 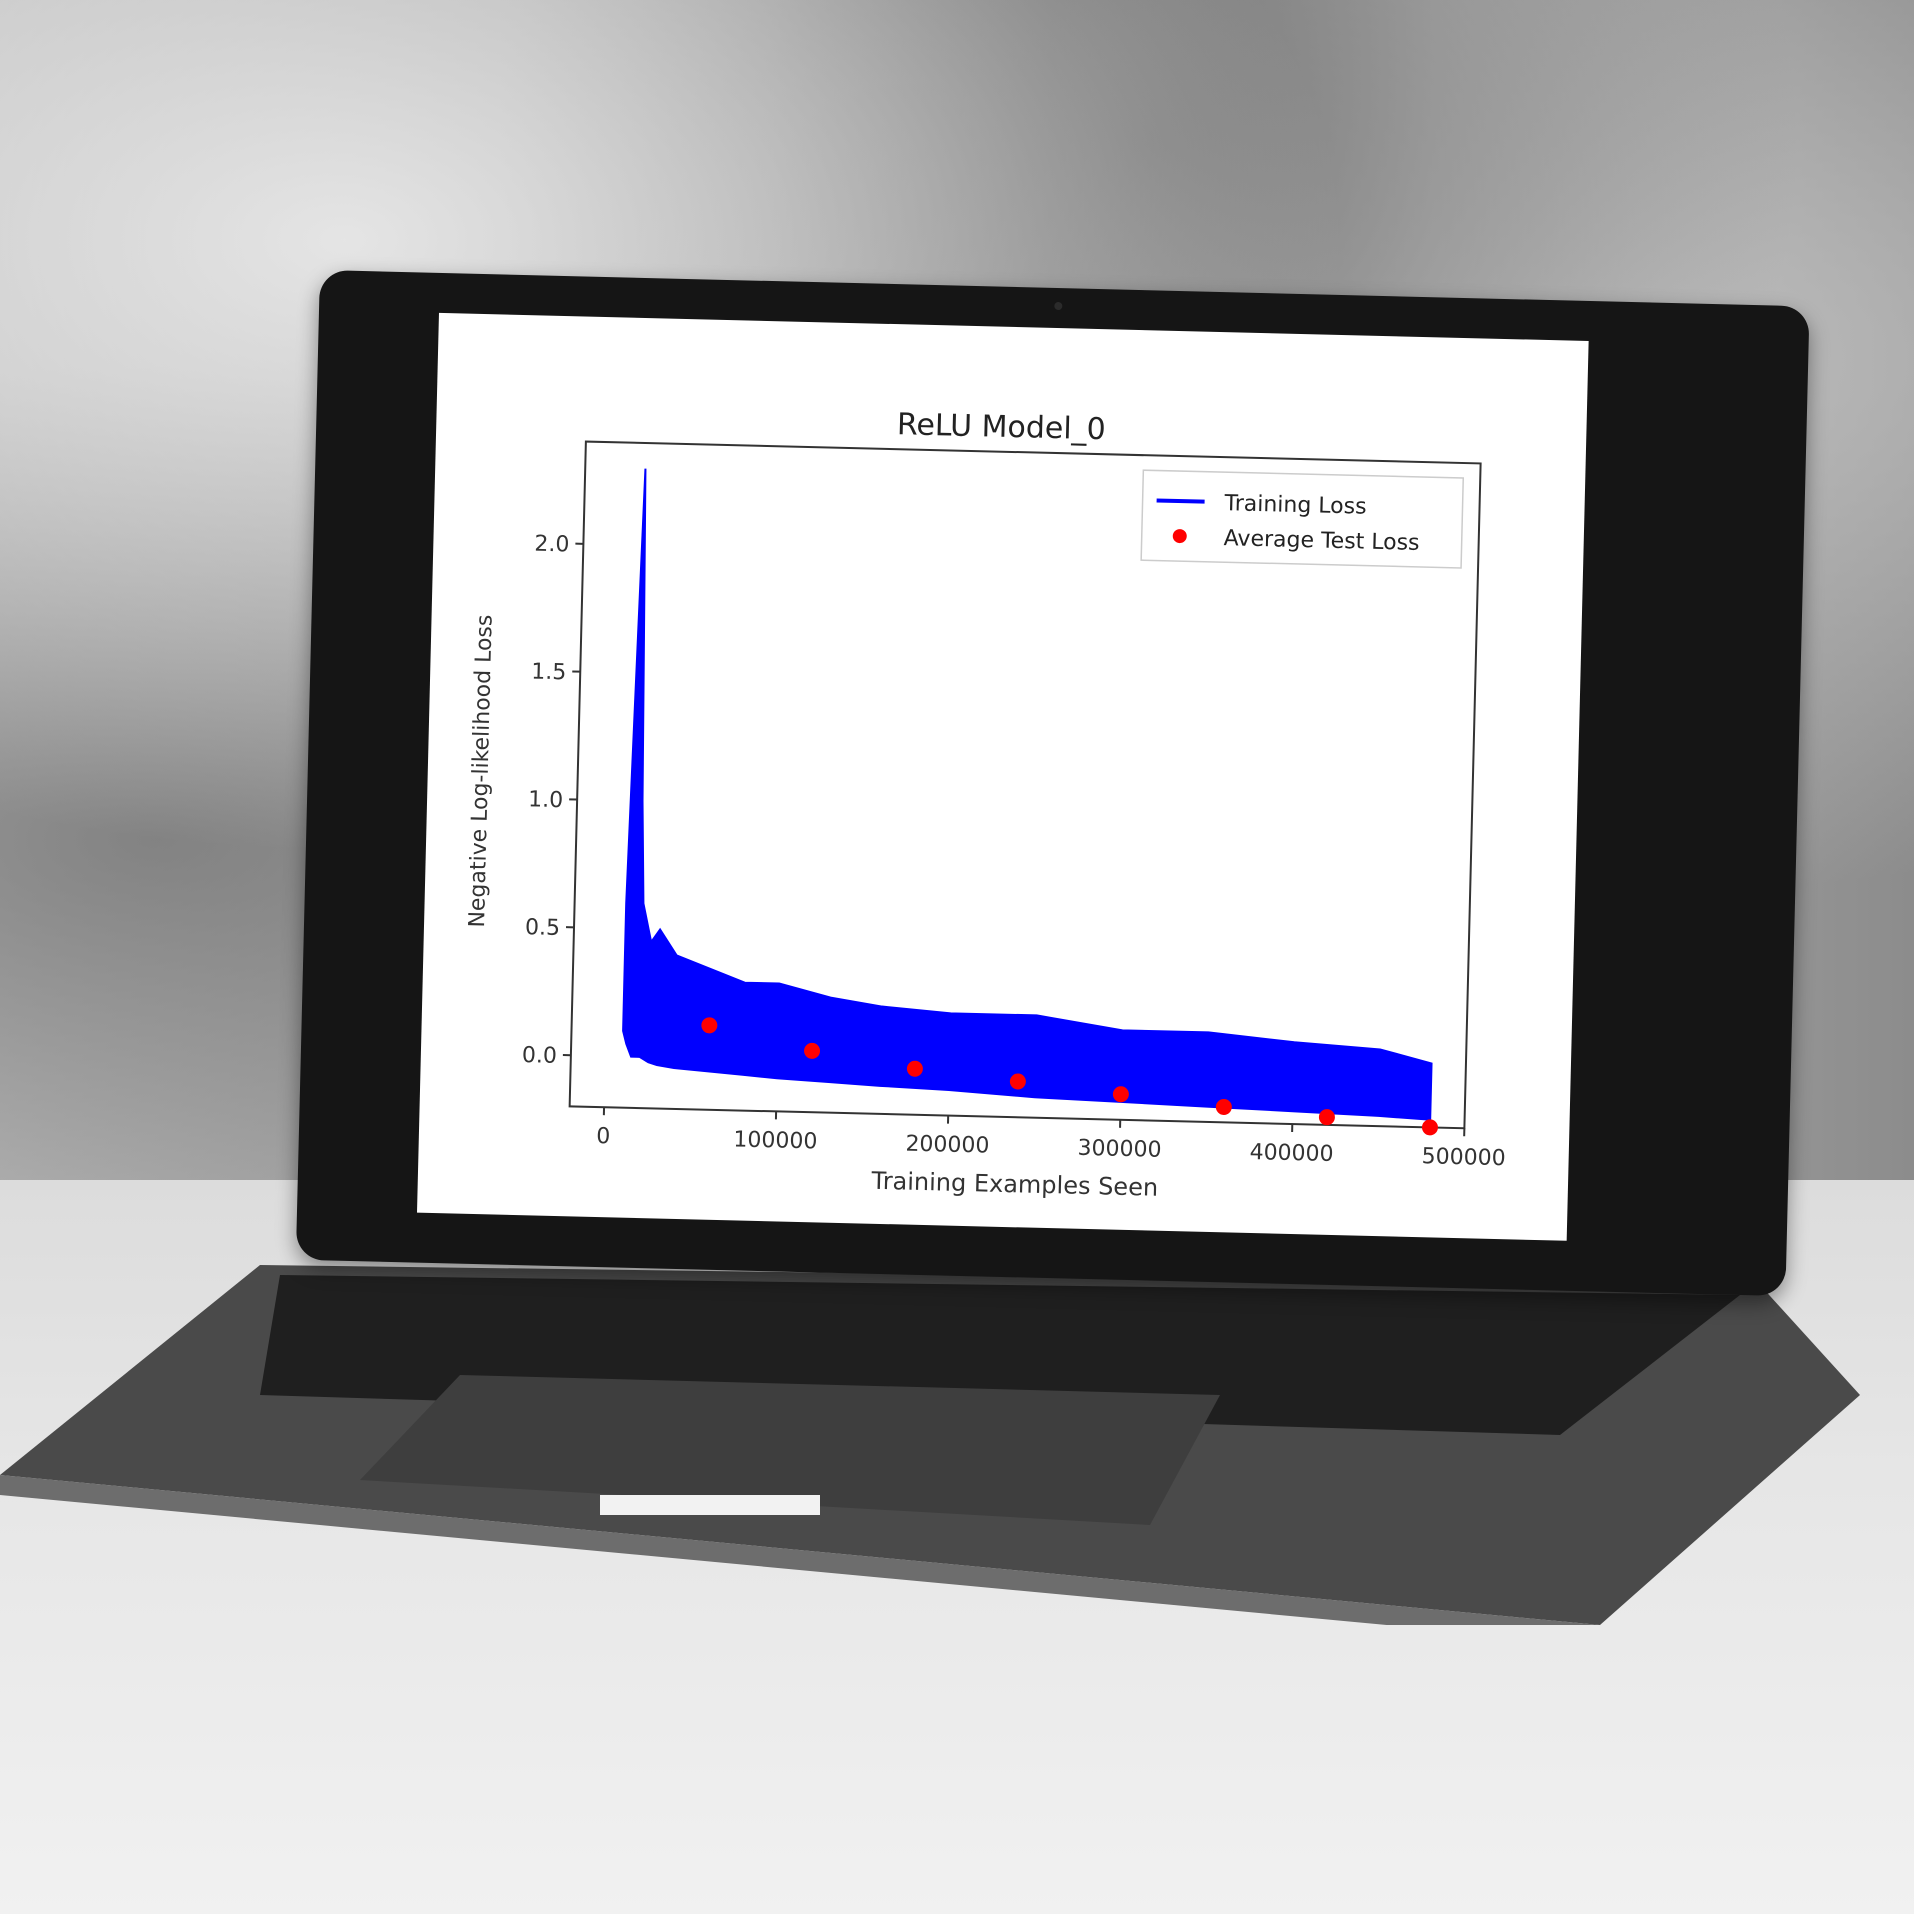 I want to click on plot-area, so click(x=1030, y=802).